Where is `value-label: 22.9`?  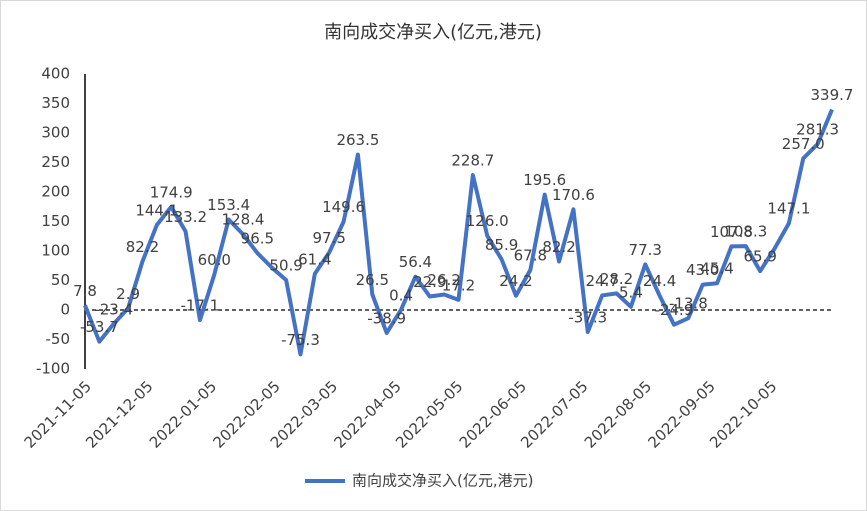 value-label: 22.9 is located at coordinates (429, 282).